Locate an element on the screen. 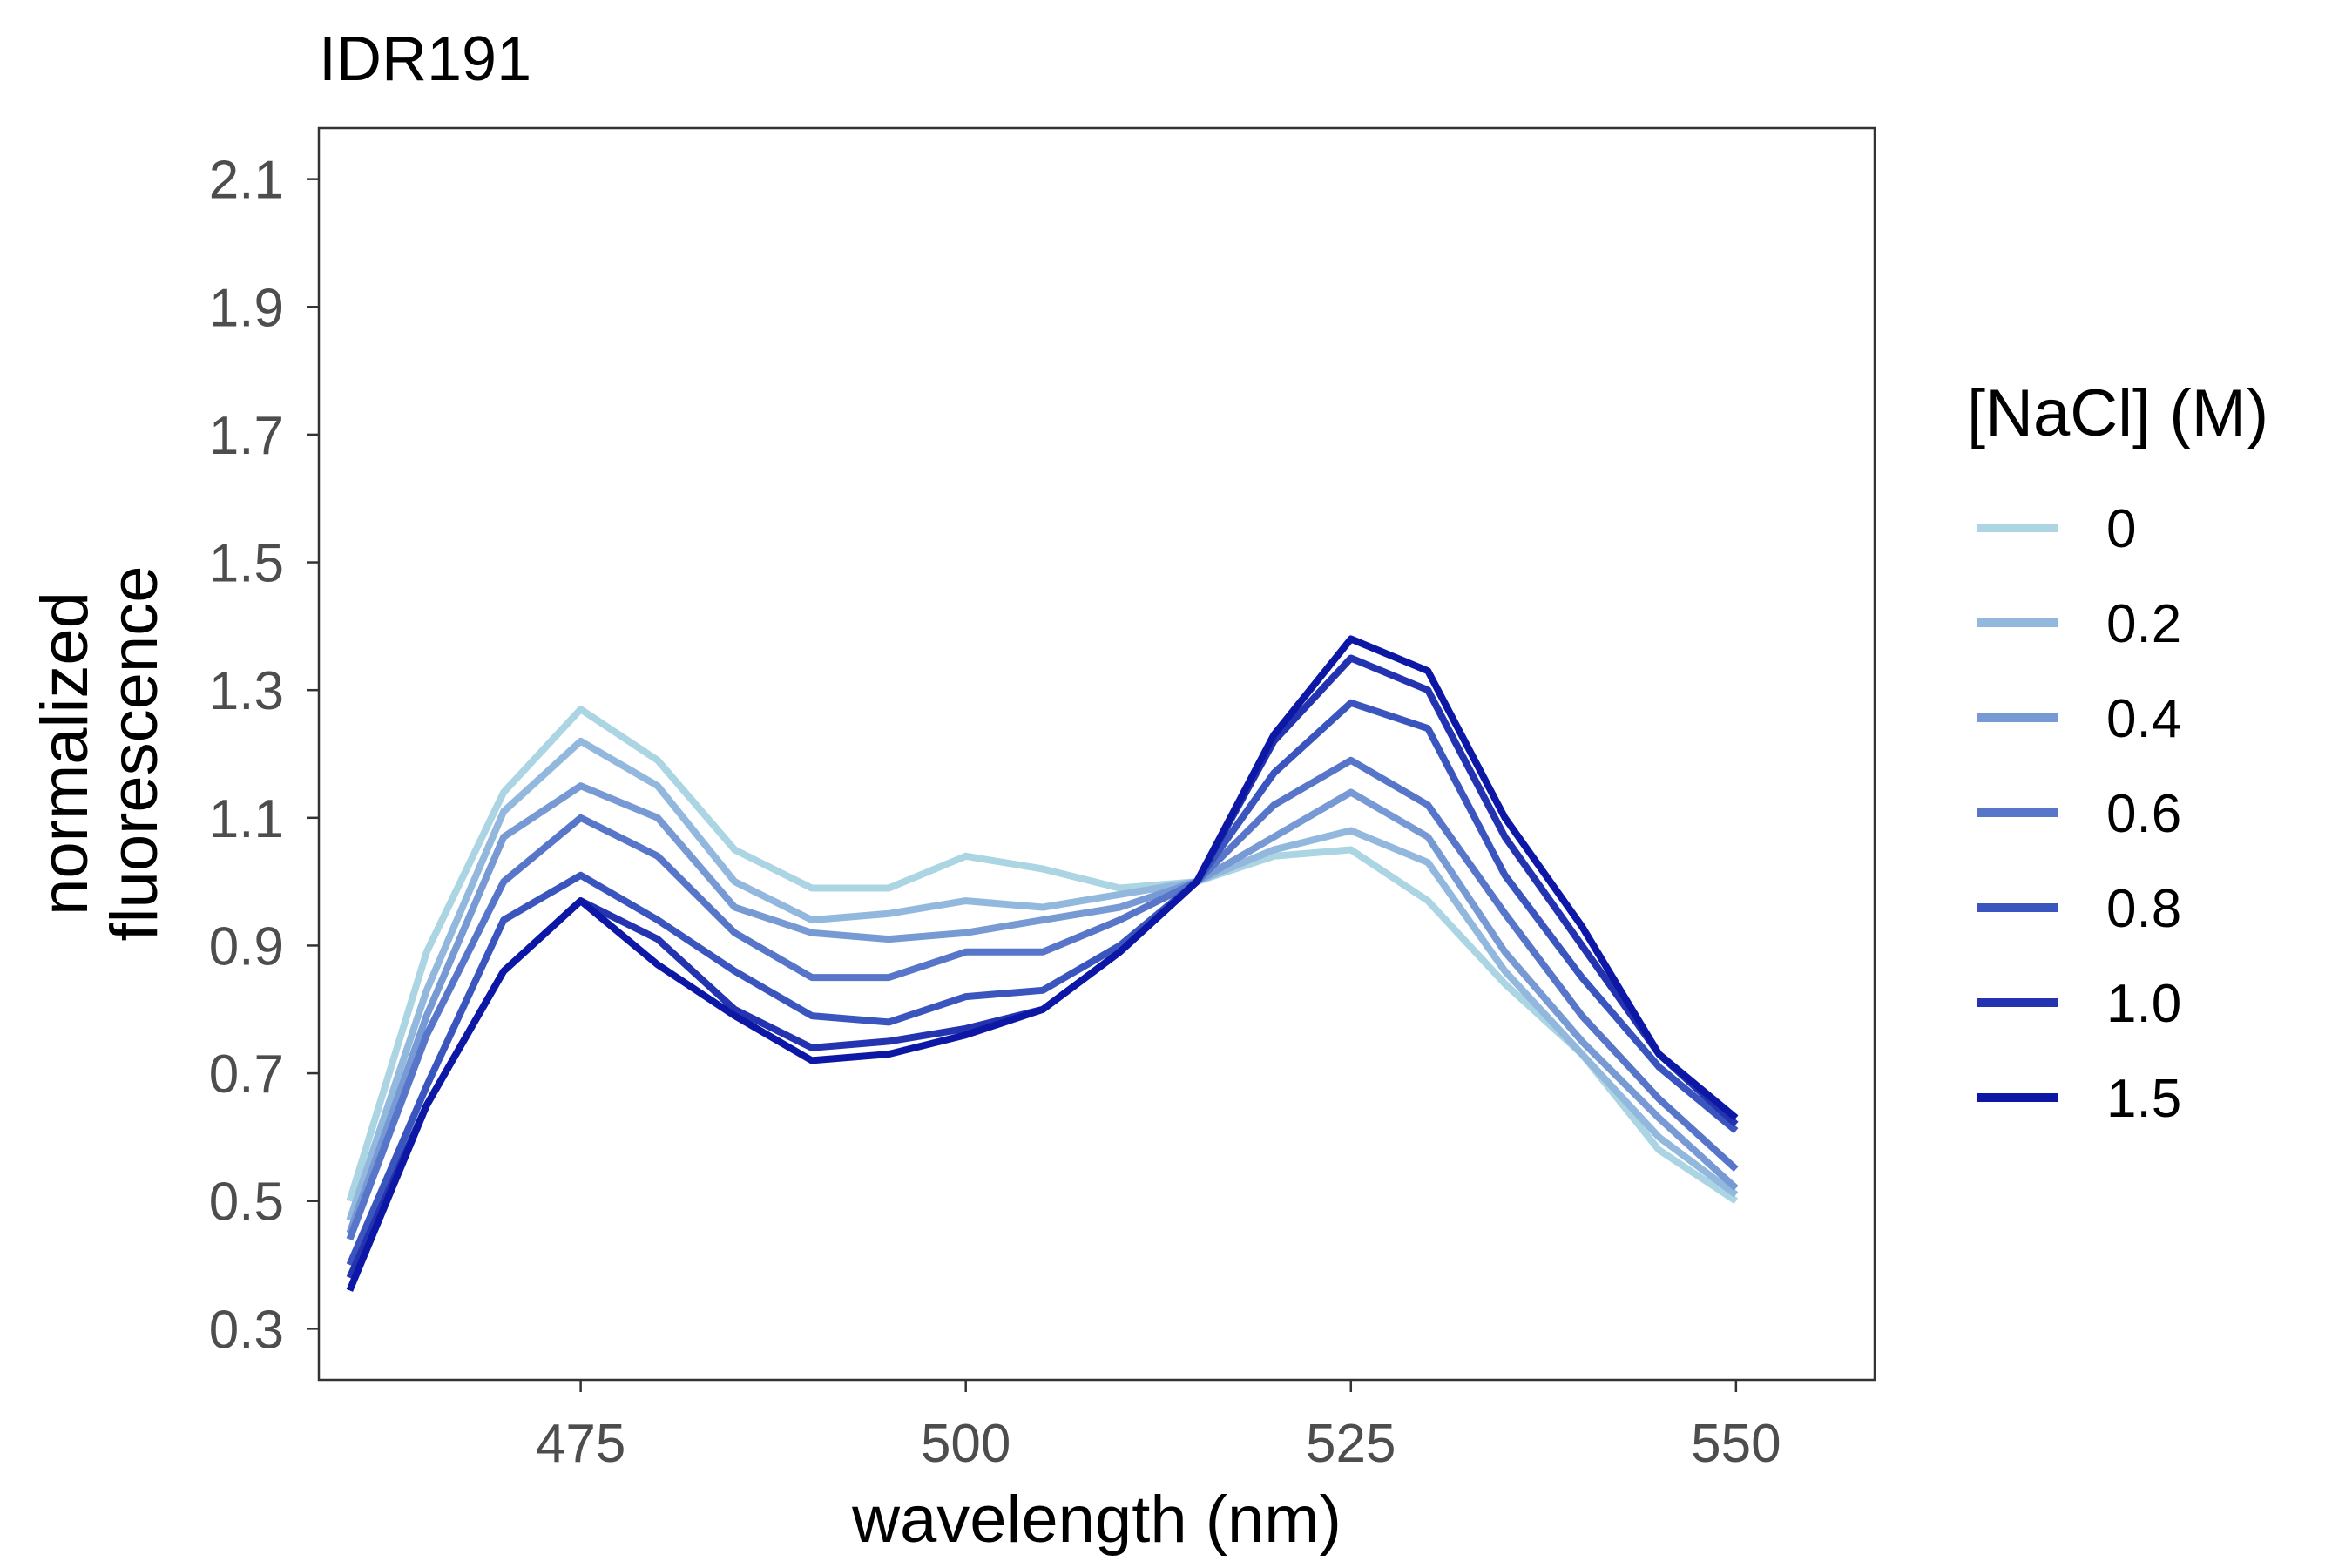 This screenshot has height=1568, width=2352. legend-label-2: 0.4 is located at coordinates (2143, 719).